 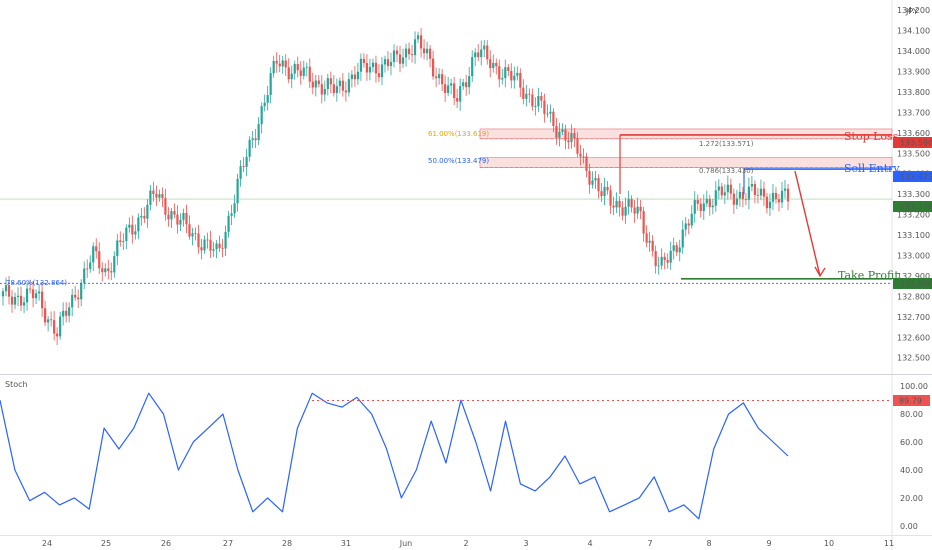 I want to click on stoch-tick-label: 40.00, so click(x=911, y=470).